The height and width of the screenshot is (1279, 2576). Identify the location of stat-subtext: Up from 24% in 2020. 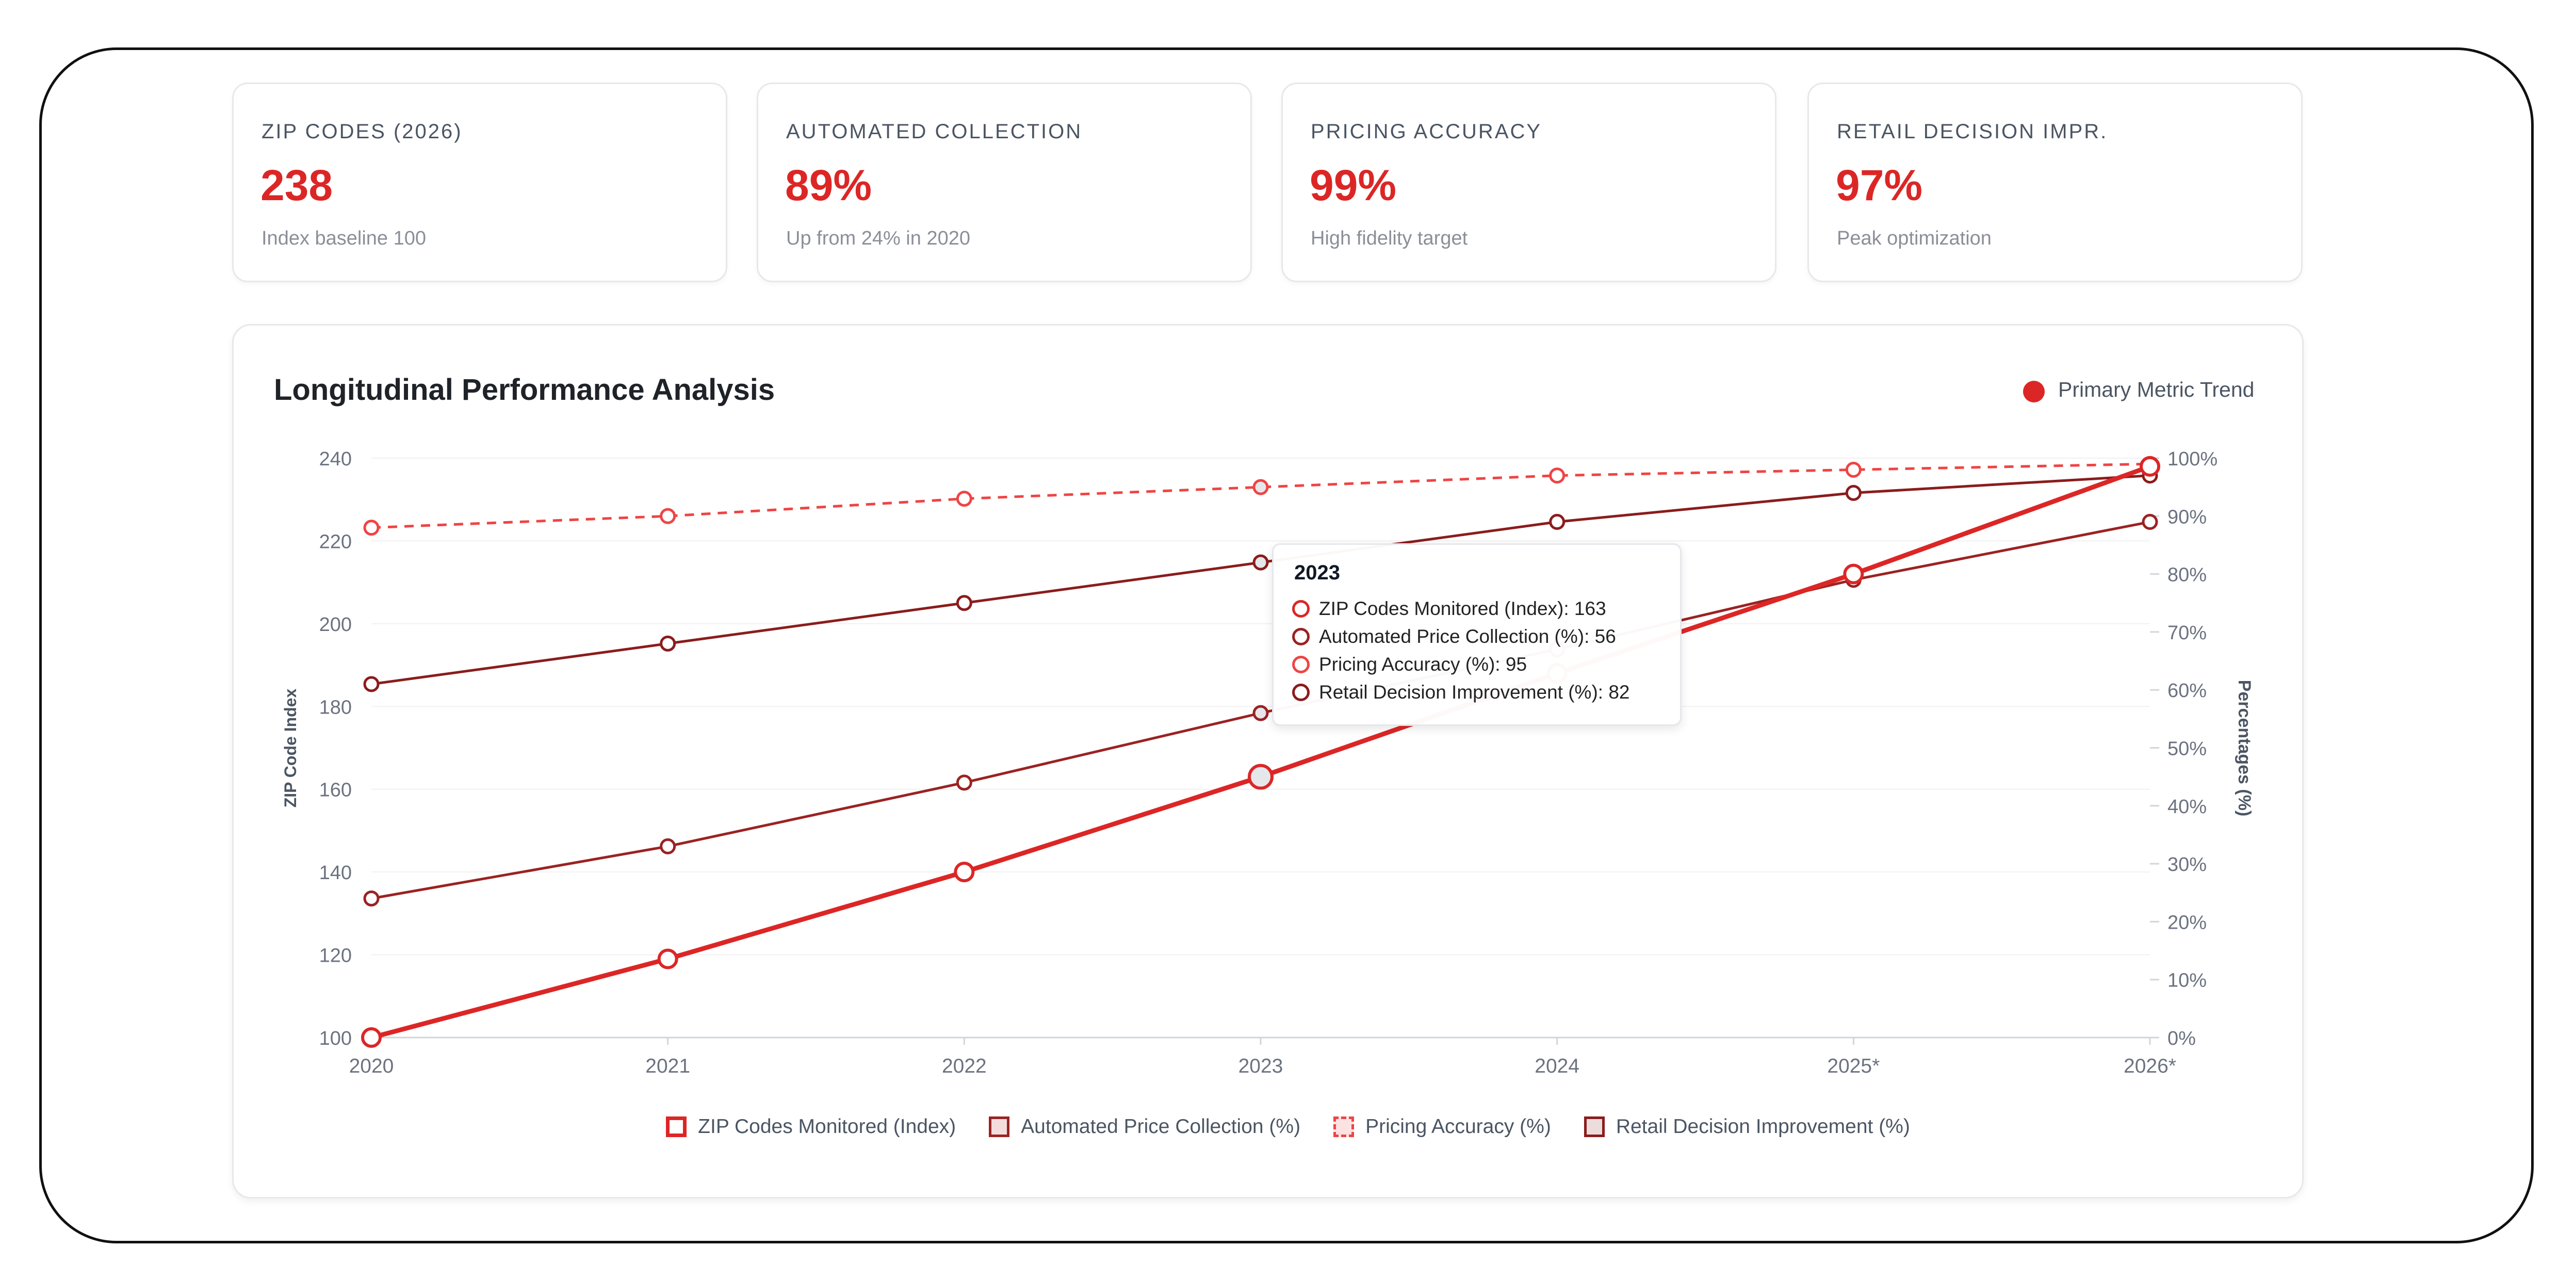
(878, 239).